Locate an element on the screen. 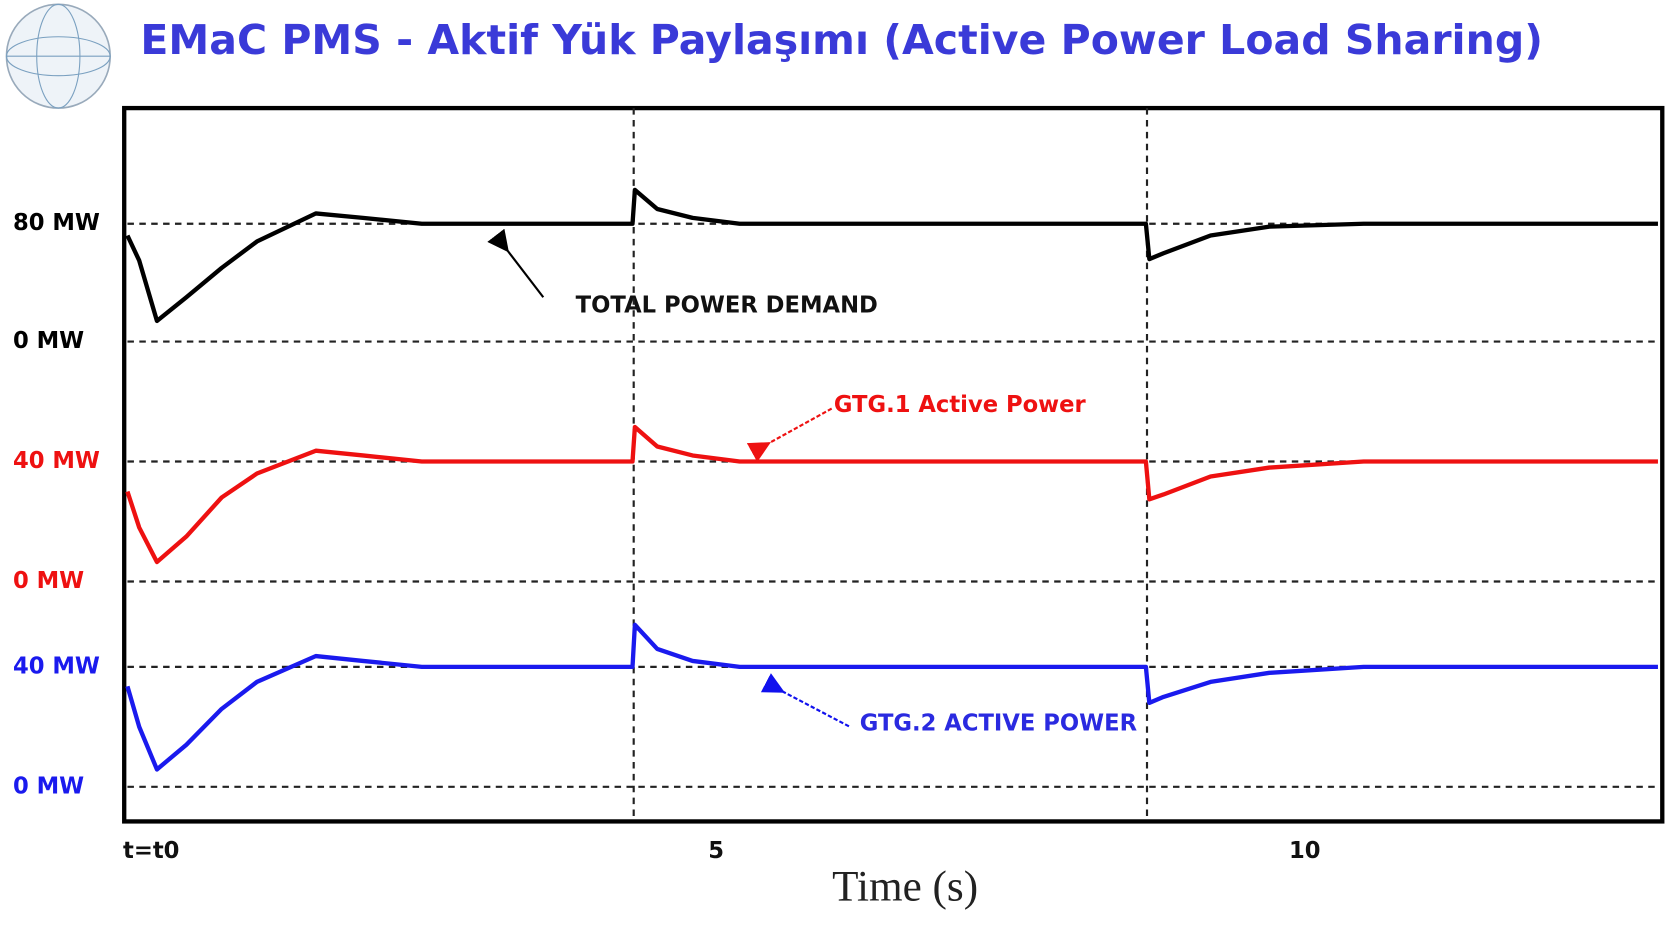 Image resolution: width=1672 pixels, height=936 pixels. annotation: GTG.1 Active Power is located at coordinates (960, 405).